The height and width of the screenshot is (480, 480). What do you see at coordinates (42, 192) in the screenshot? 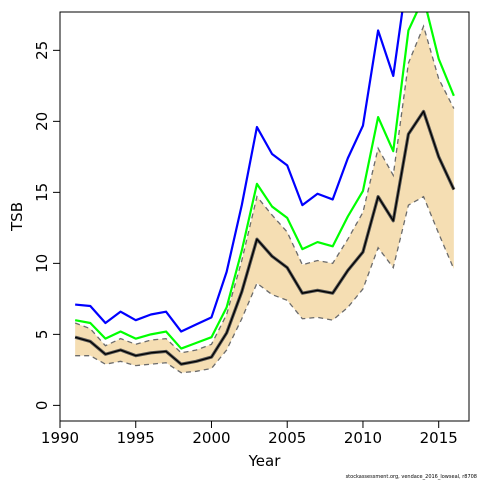
I see `y-tick-label: 15` at bounding box center [42, 192].